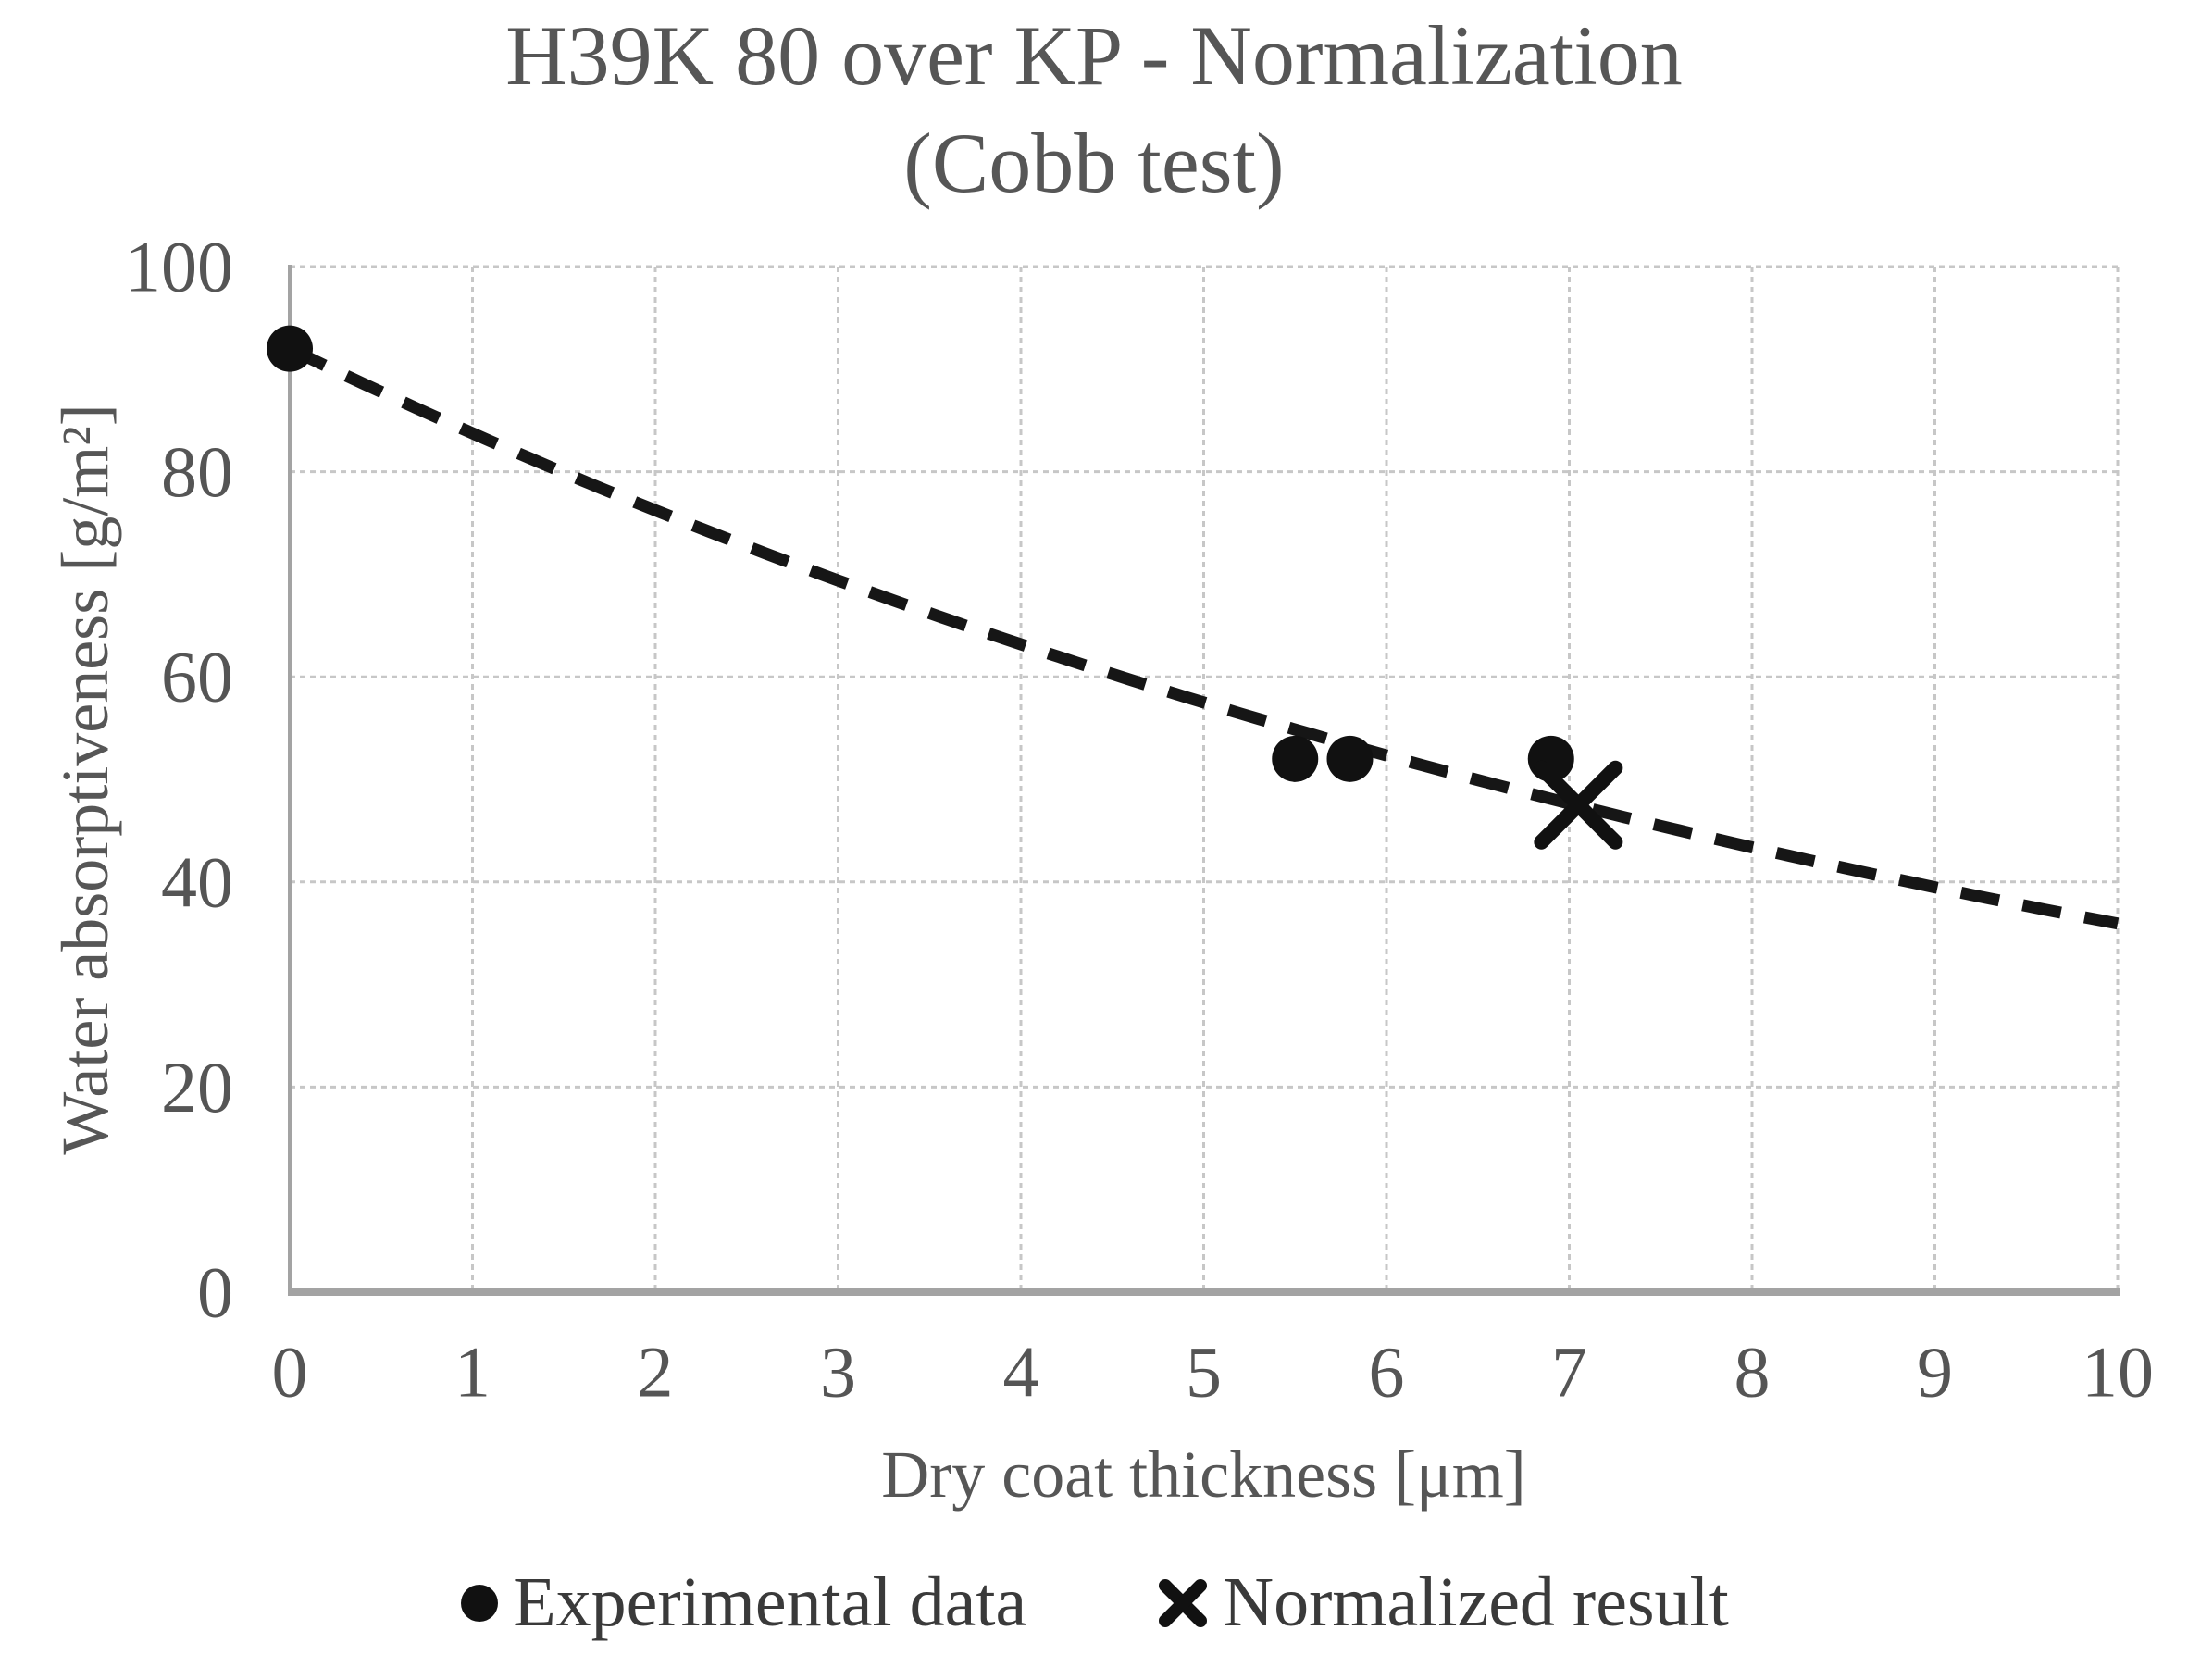 The width and height of the screenshot is (2188, 1680). Describe the element at coordinates (1203, 1474) in the screenshot. I see `x-axis-title: Dry coat thickness [μm]` at that location.